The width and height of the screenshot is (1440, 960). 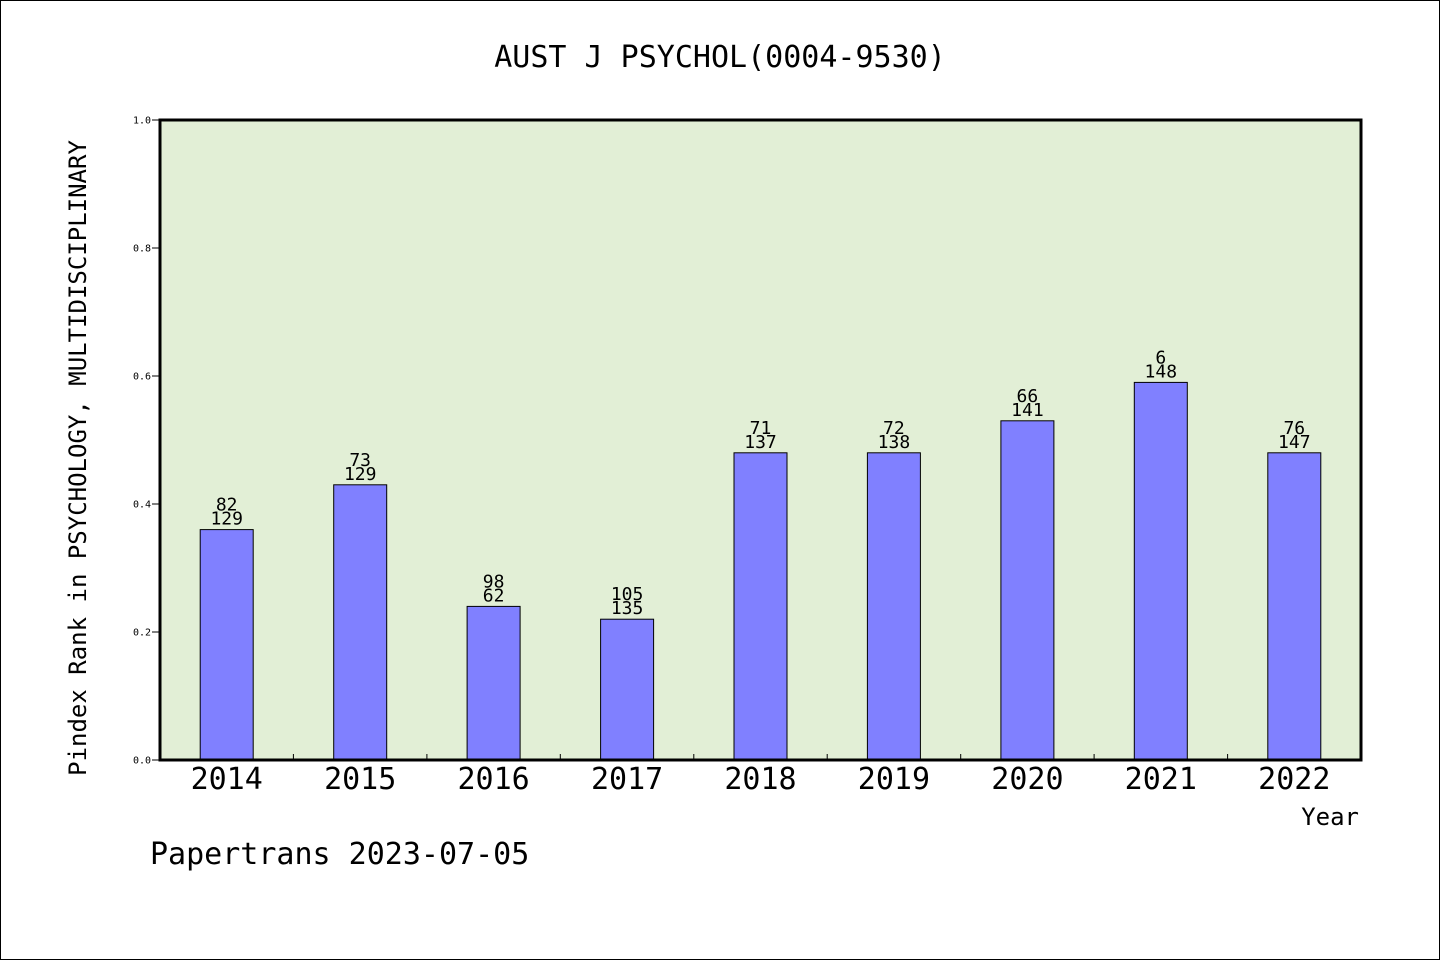 What do you see at coordinates (761, 428) in the screenshot?
I see `bar-rank-label-2018: 71` at bounding box center [761, 428].